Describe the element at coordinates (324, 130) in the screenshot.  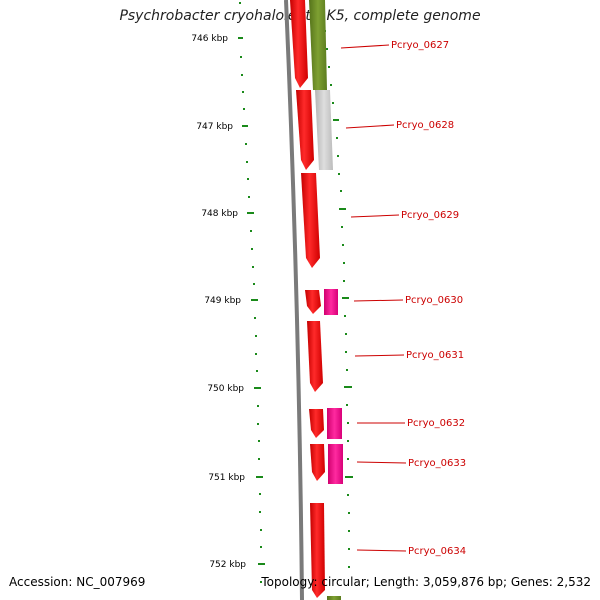
I see `gene-feature-0628-outer` at that location.